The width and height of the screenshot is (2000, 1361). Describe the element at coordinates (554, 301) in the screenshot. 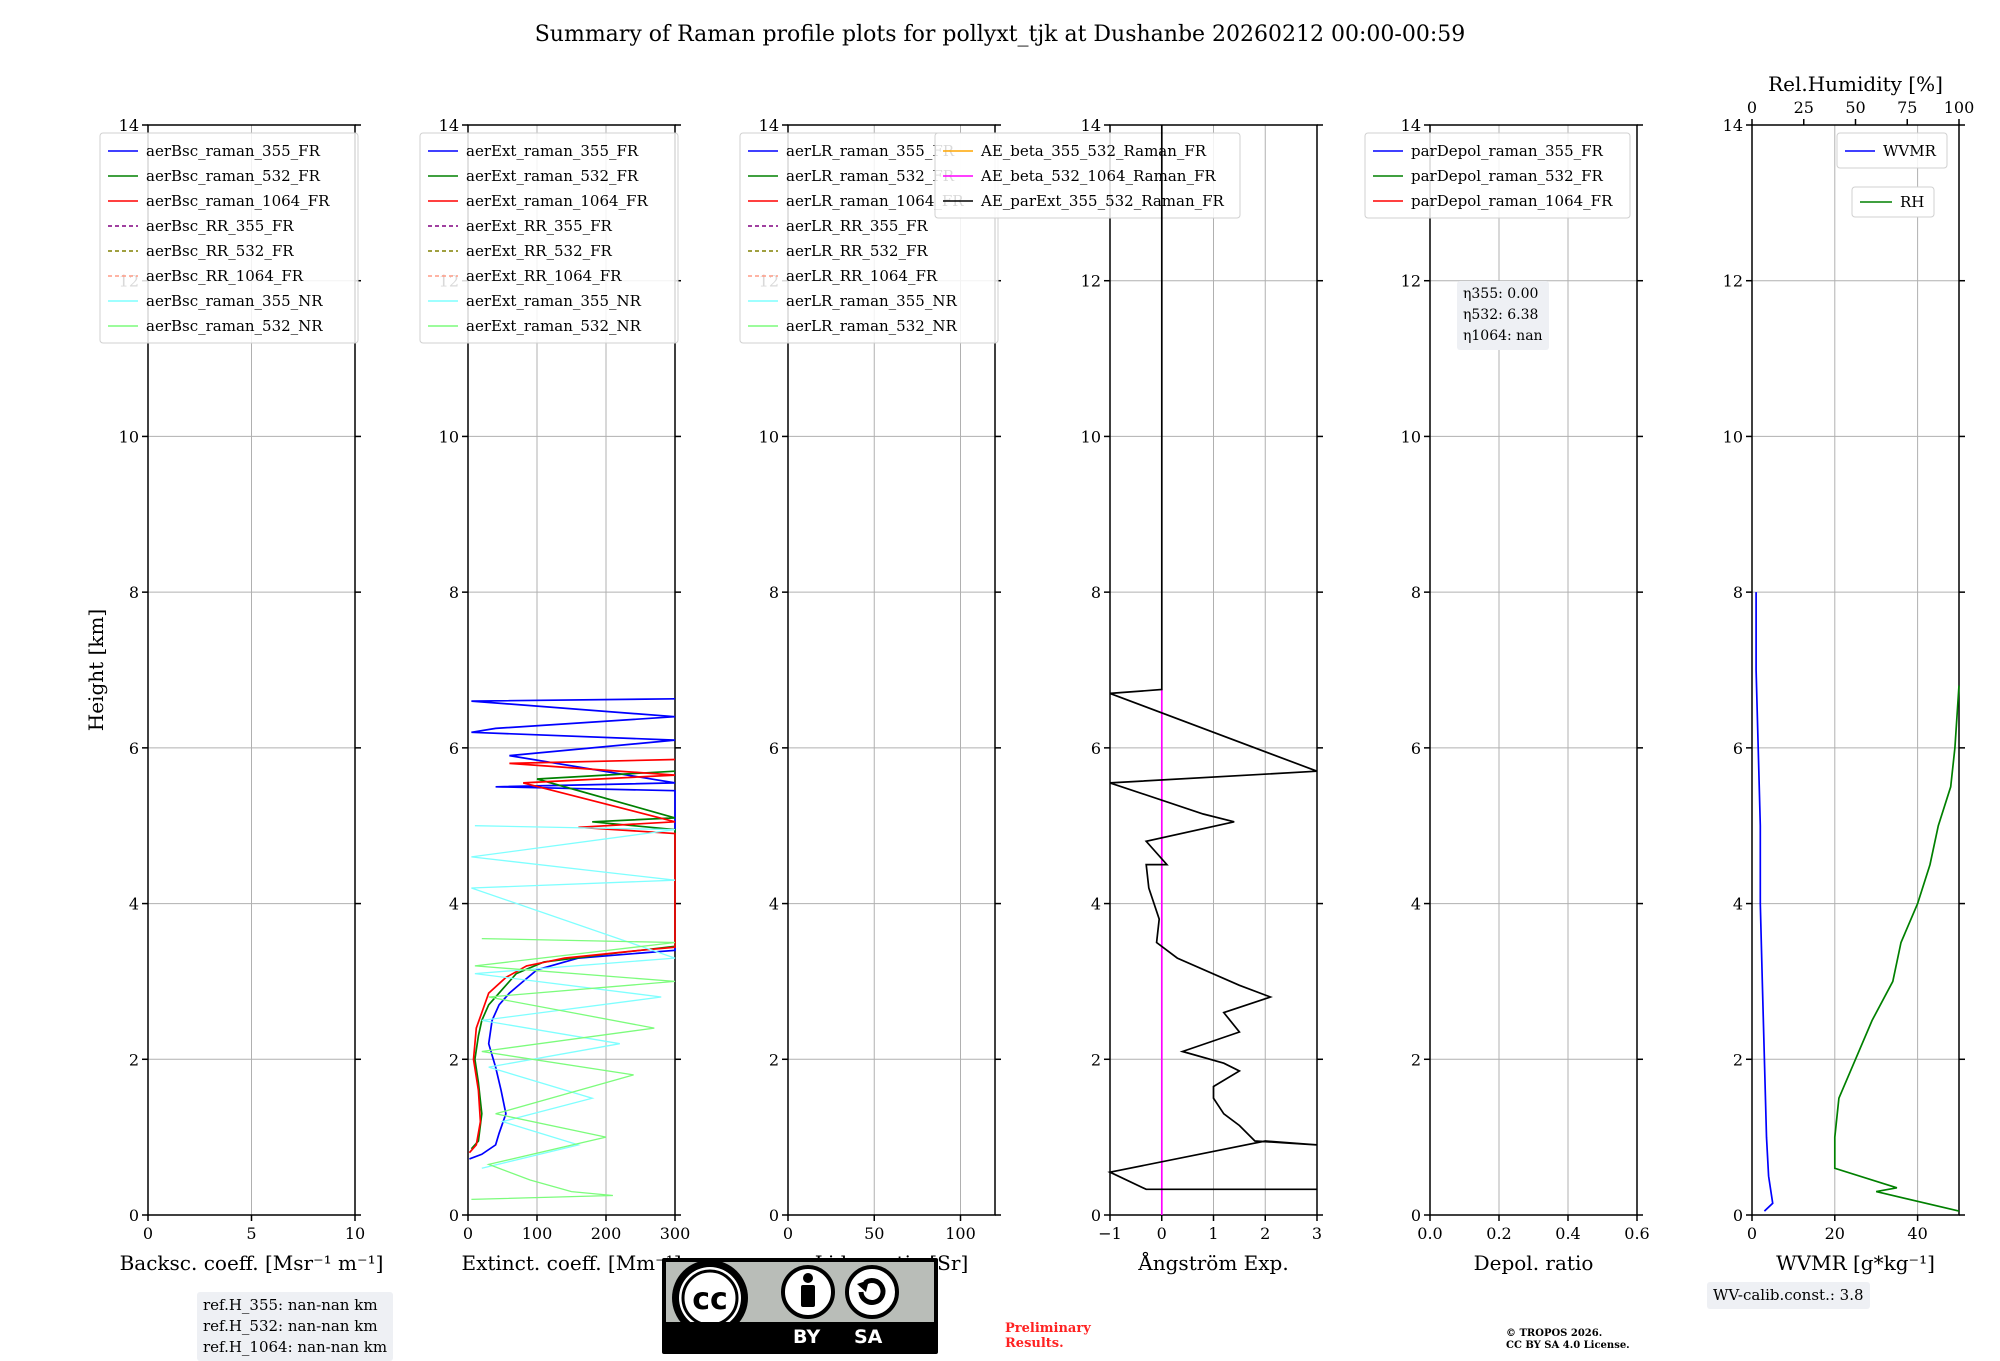

I see `legend-entry: aerExt_raman_355_NR` at that location.